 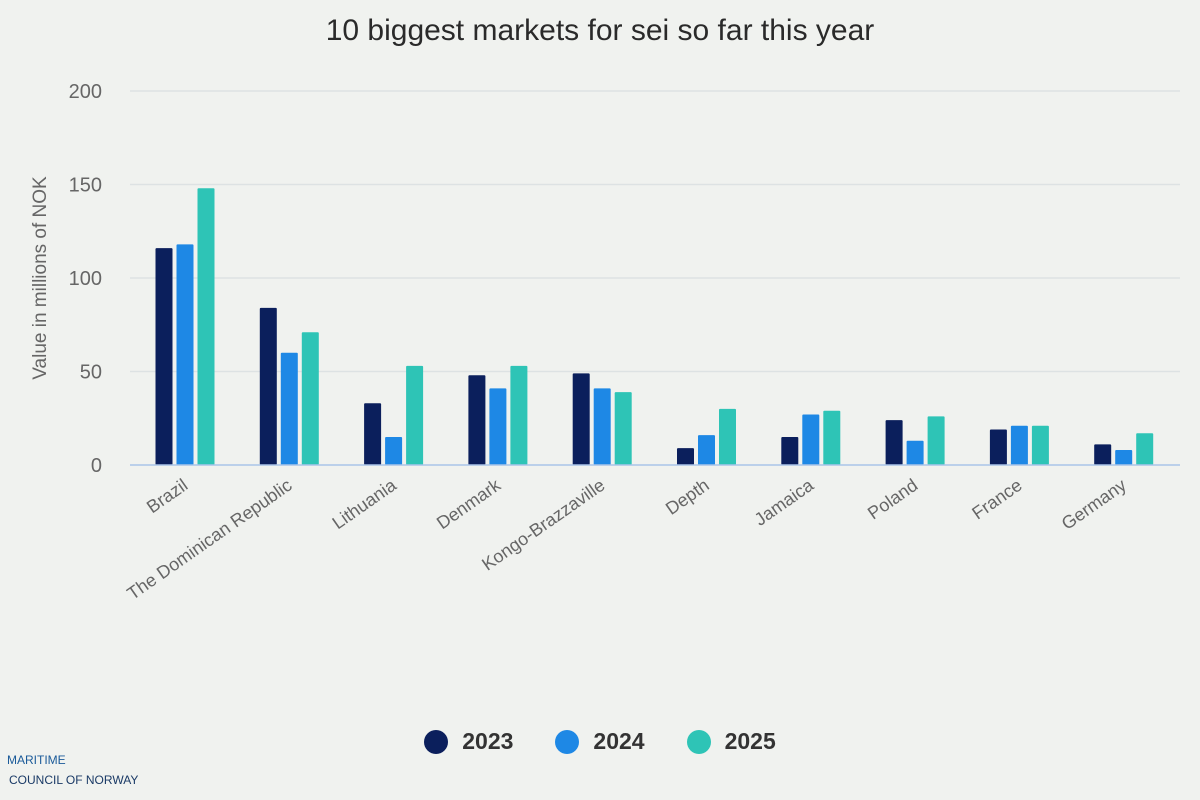 I want to click on x-category-label: Denmark, so click(x=469, y=503).